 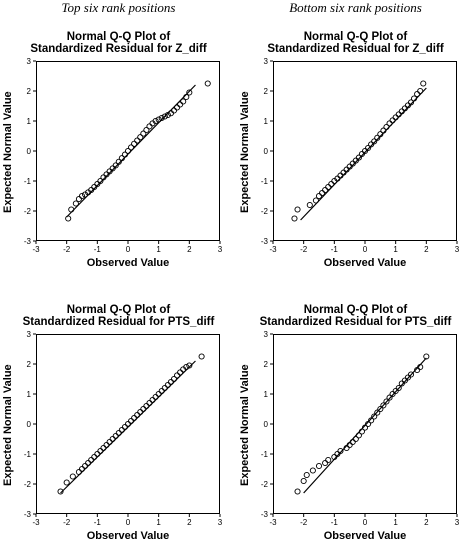 I want to click on chart-title-line2: Standardized Residual for Z_diff, so click(x=355, y=49).